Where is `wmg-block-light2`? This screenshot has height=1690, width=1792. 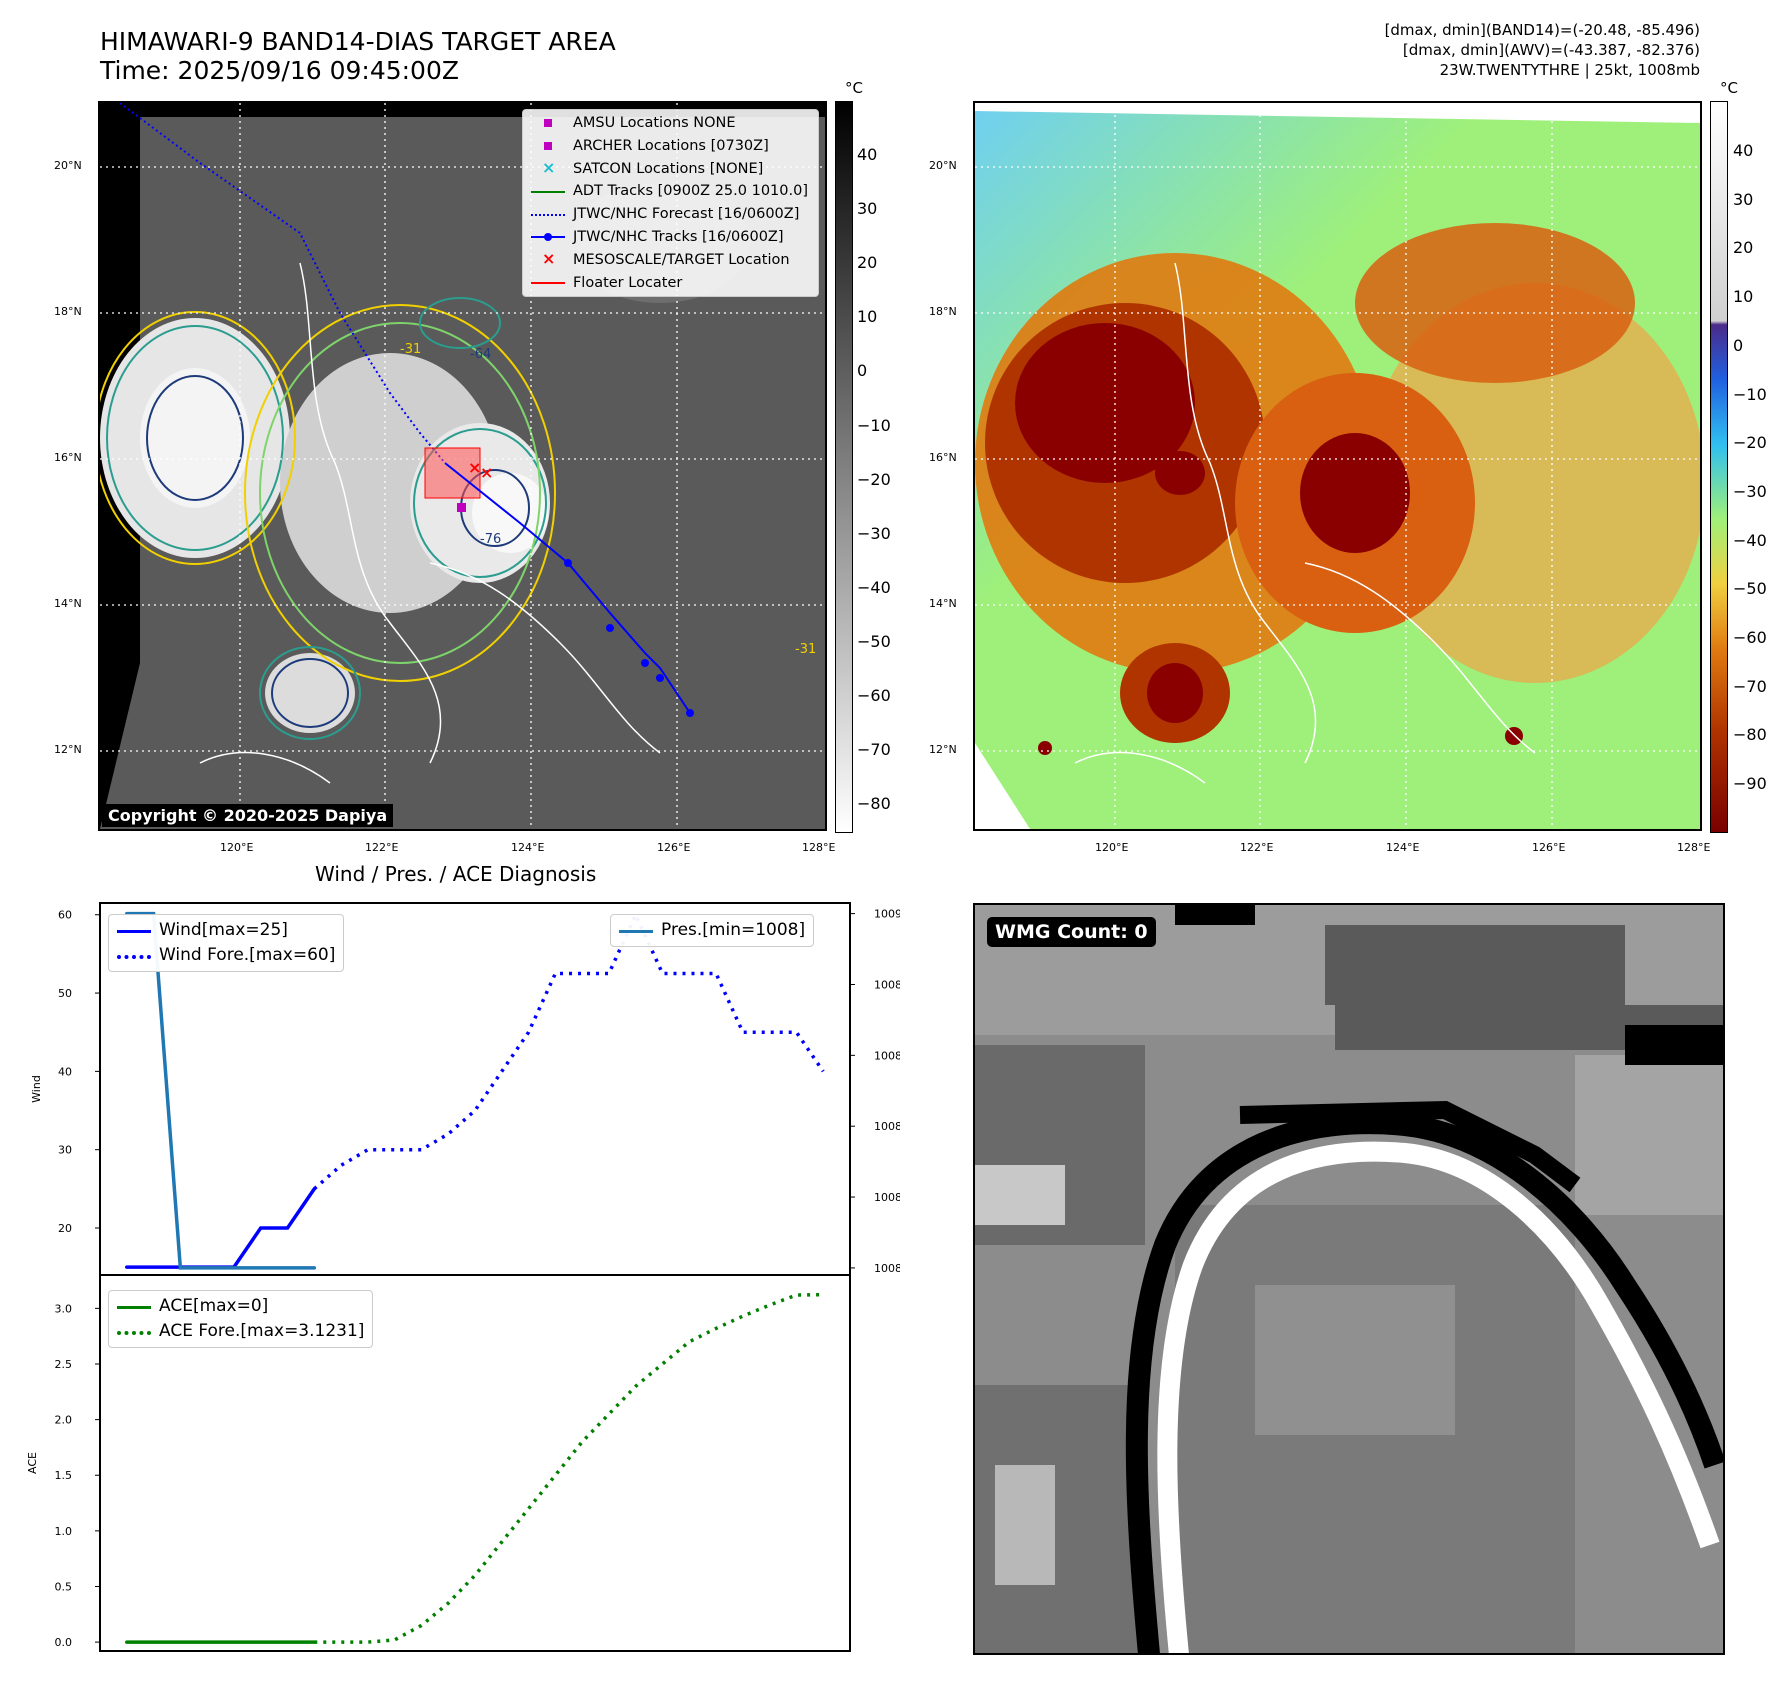 wmg-block-light2 is located at coordinates (1025, 1525).